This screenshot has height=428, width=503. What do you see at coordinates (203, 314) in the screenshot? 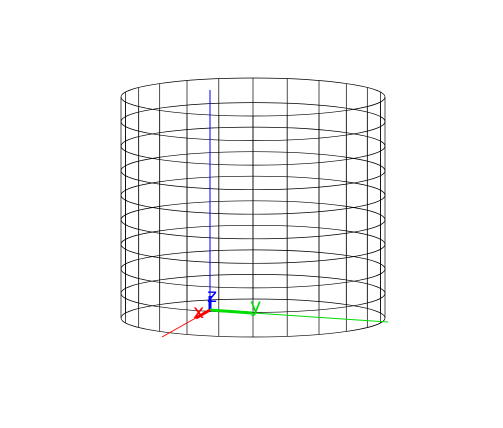
I see `x-axis-highlight` at bounding box center [203, 314].